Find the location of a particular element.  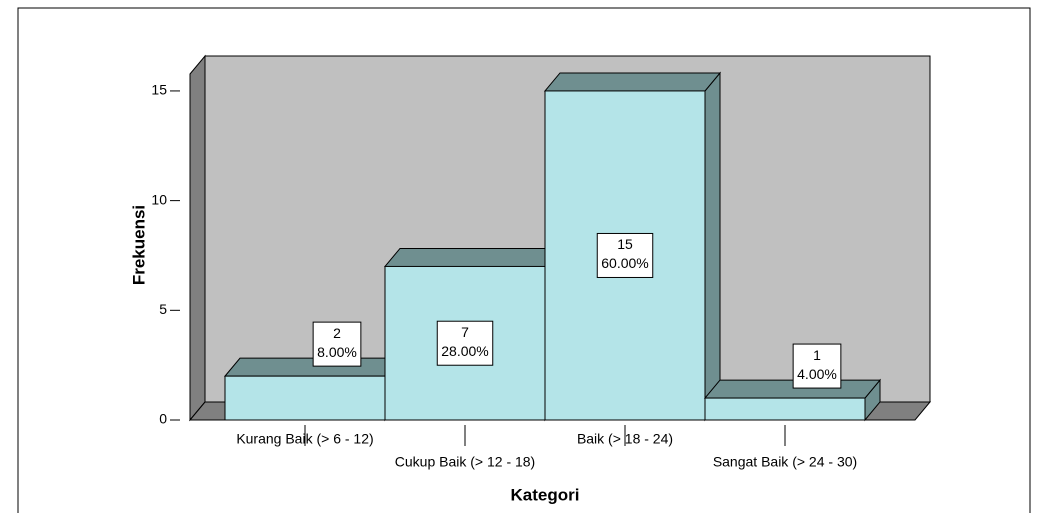

data-label-count: 1 is located at coordinates (817, 355).